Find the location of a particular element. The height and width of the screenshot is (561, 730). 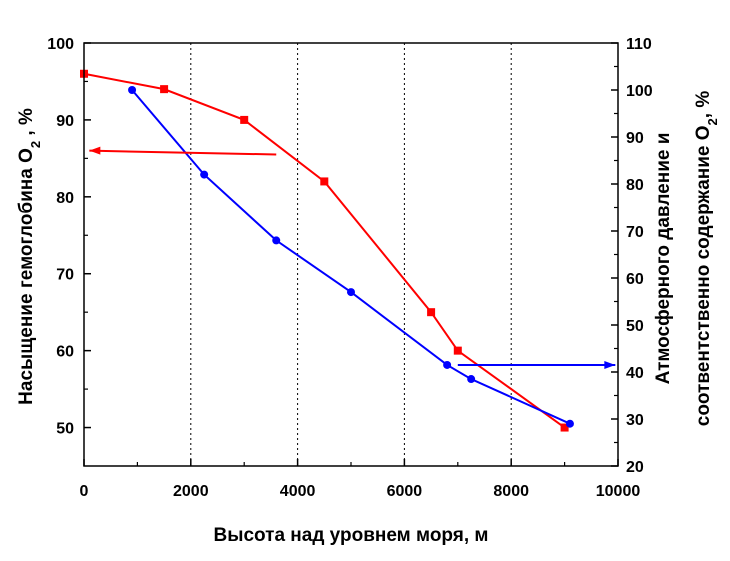

y-right-tick-label: 100 is located at coordinates (639, 91).